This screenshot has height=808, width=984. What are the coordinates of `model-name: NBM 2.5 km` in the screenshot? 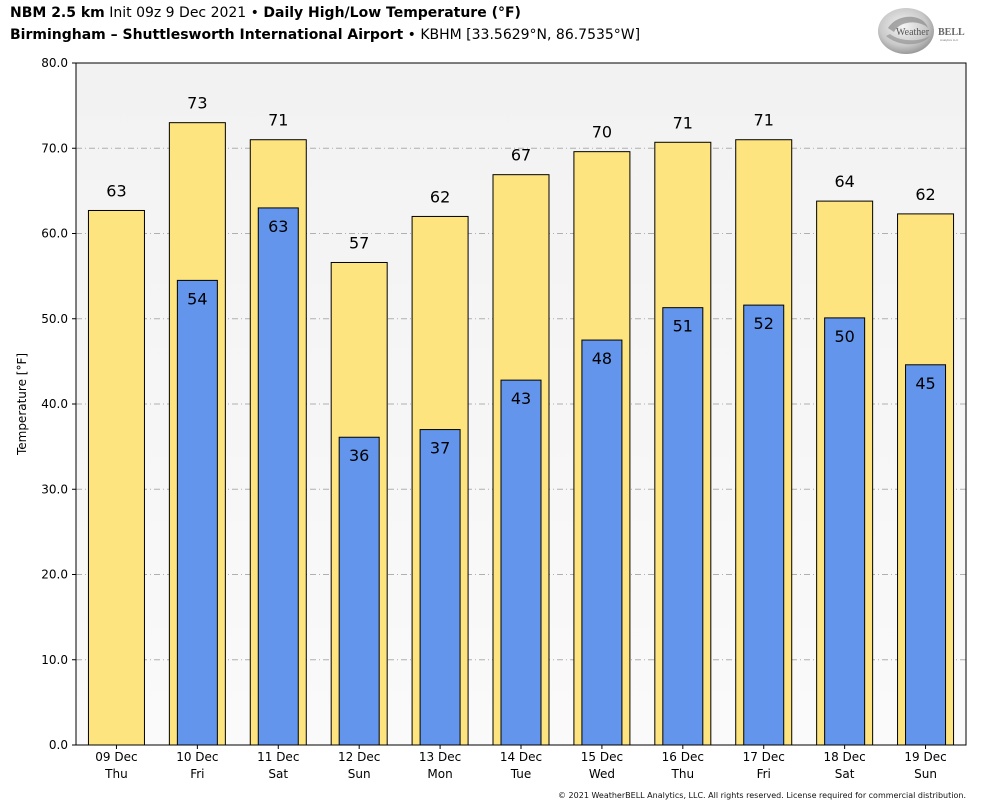 It's located at (57, 13).